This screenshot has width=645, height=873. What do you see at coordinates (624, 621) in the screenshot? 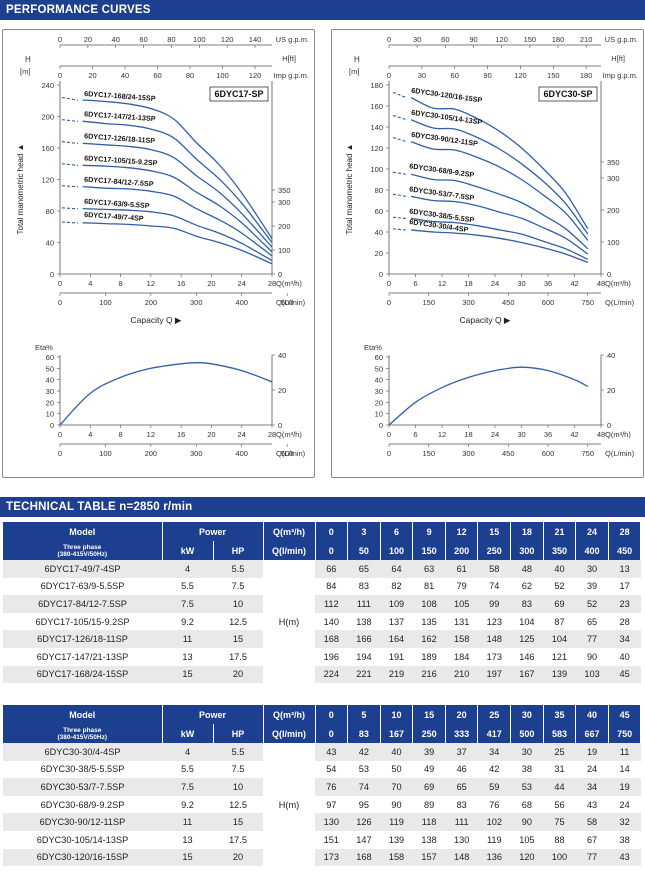
I see `head-value-cell: 28` at bounding box center [624, 621].